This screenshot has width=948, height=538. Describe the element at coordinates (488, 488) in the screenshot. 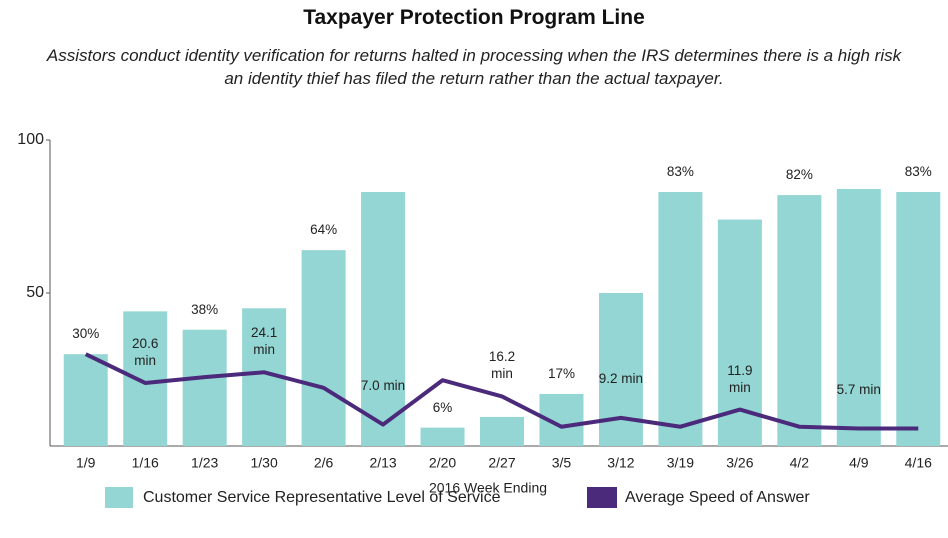

I see `x-axis-label: 2016 Week Ending` at that location.